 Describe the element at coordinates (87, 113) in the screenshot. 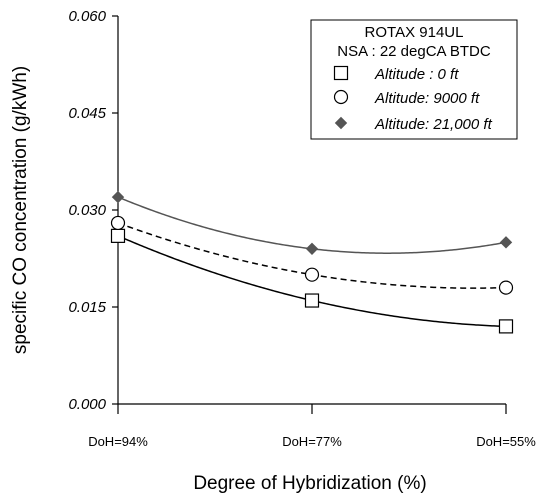

I see `y-tick-label: 0.045` at that location.